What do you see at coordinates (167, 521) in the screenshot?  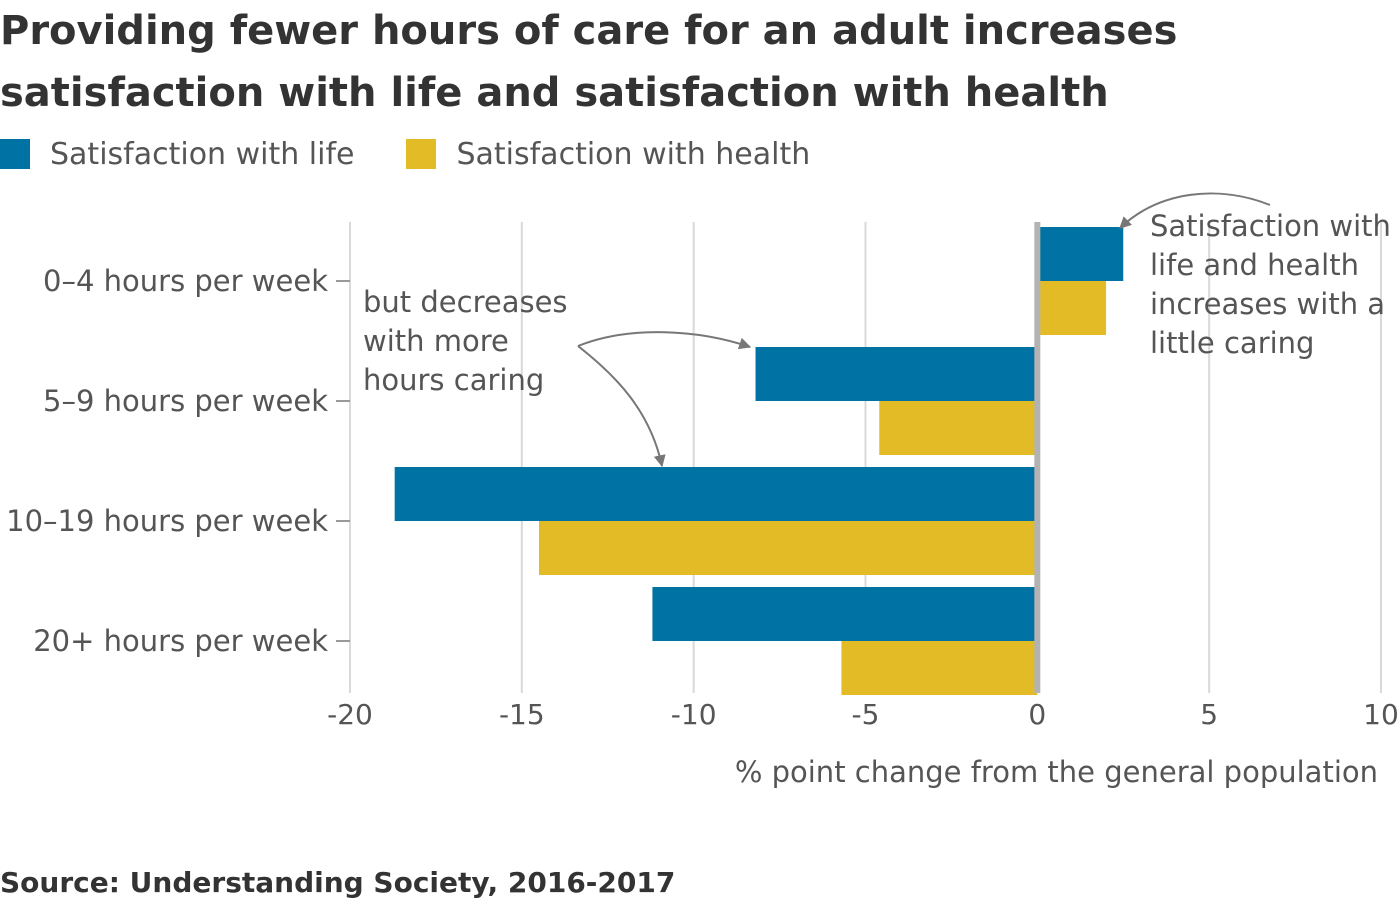 I see `category-label: 10–19 hours per week` at bounding box center [167, 521].